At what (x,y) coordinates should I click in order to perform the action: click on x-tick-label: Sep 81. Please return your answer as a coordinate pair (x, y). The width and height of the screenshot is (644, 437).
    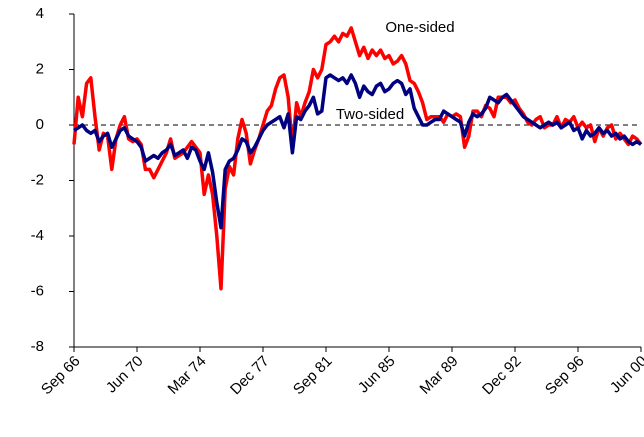
    Looking at the image, I should click on (313, 376).